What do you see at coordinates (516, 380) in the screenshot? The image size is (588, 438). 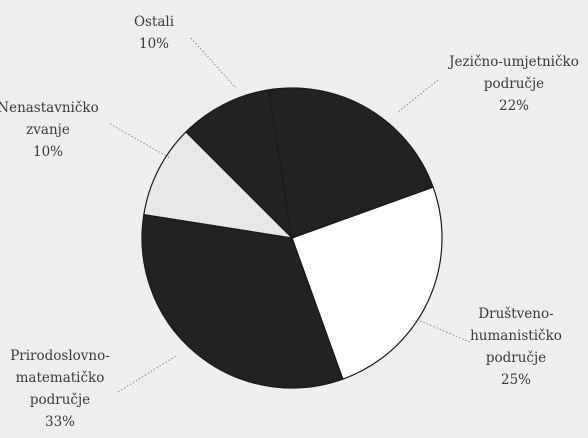 I see `slice-label-line: 25%` at bounding box center [516, 380].